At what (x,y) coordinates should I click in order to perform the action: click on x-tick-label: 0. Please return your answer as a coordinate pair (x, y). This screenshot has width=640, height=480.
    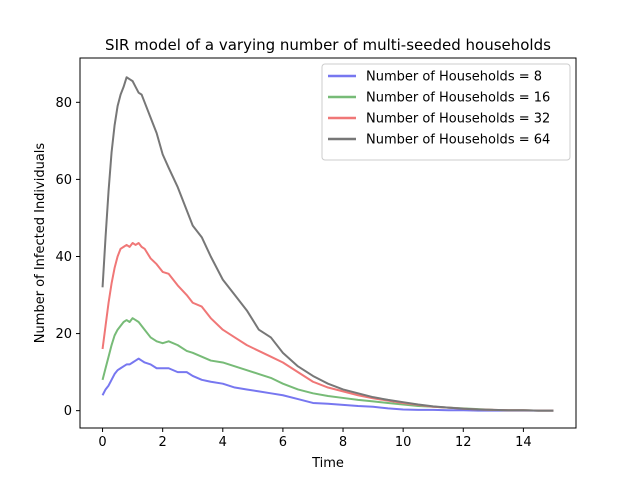
    Looking at the image, I should click on (102, 442).